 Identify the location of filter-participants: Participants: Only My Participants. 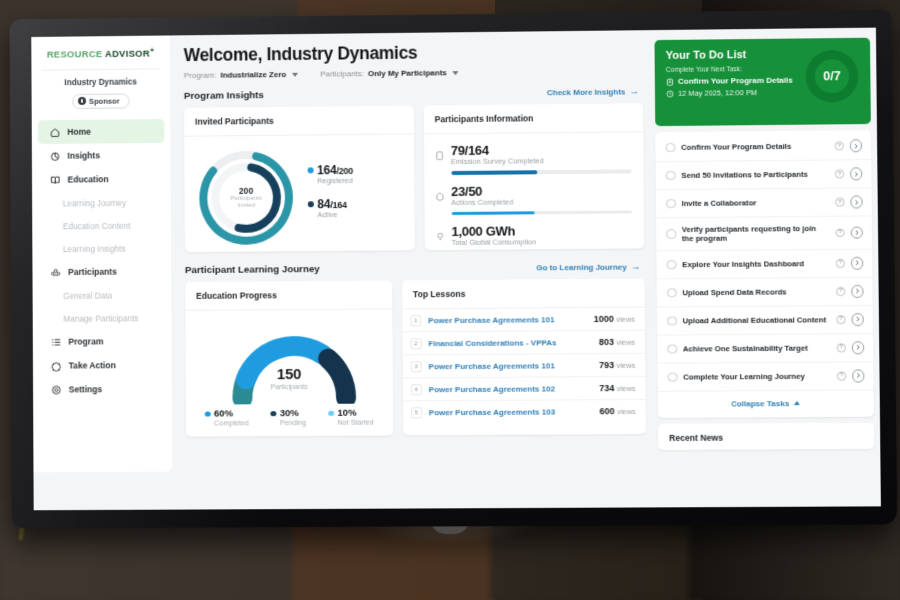
(389, 73).